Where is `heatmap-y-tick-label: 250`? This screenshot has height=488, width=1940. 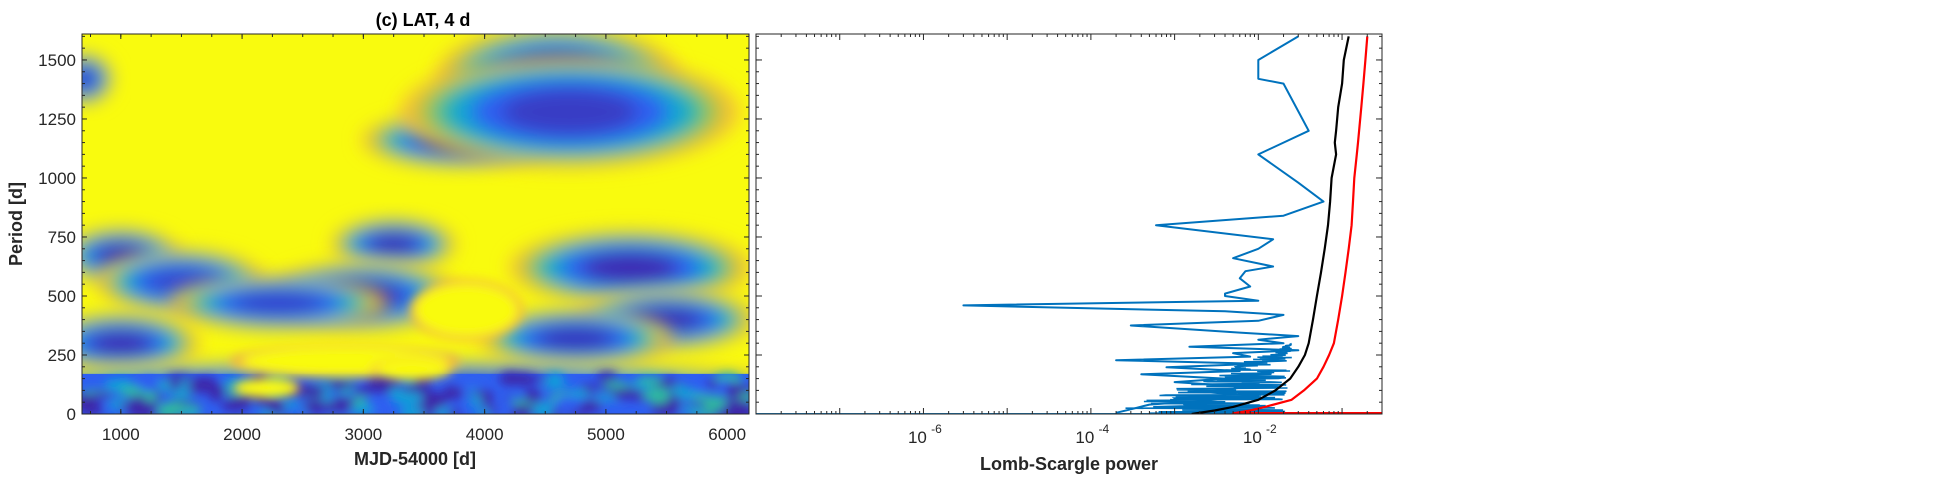
heatmap-y-tick-label: 250 is located at coordinates (62, 355).